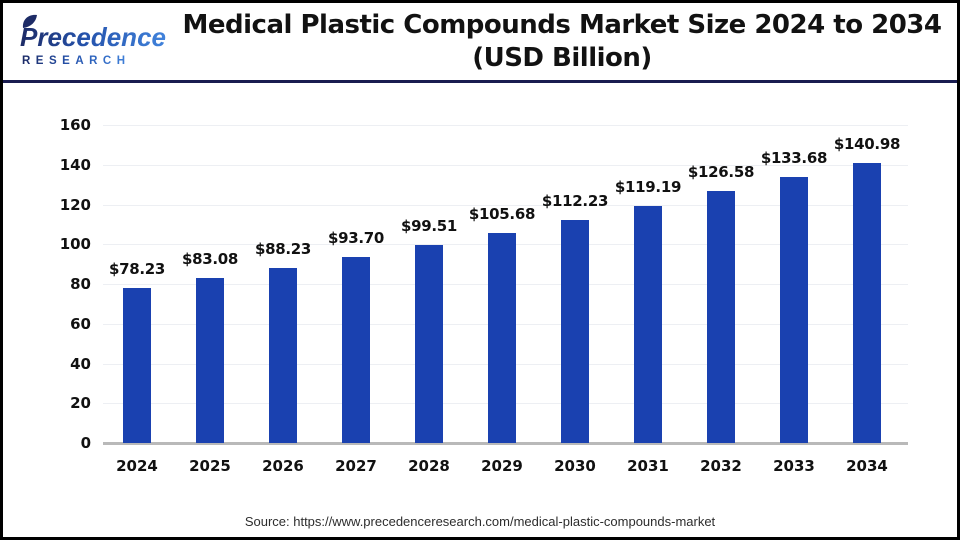 The image size is (960, 543). Describe the element at coordinates (356, 237) in the screenshot. I see `bar-value-label: $93.70` at that location.